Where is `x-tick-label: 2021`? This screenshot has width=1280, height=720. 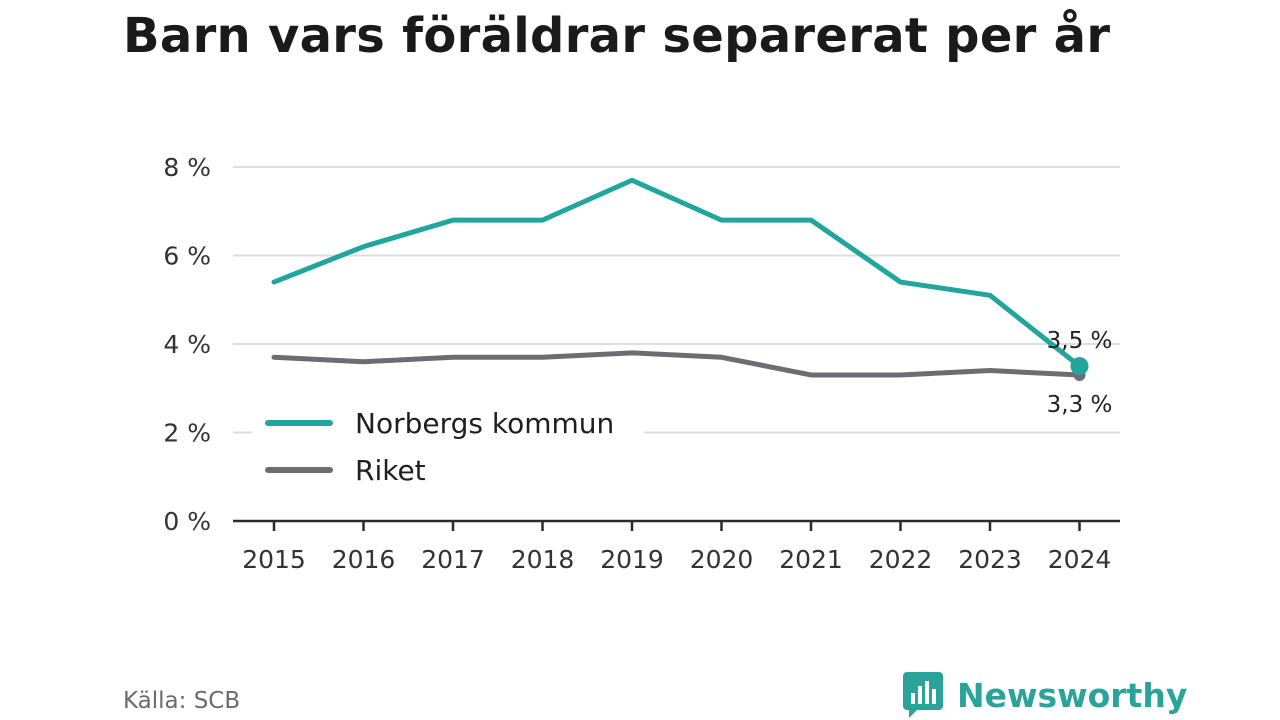 x-tick-label: 2021 is located at coordinates (811, 559).